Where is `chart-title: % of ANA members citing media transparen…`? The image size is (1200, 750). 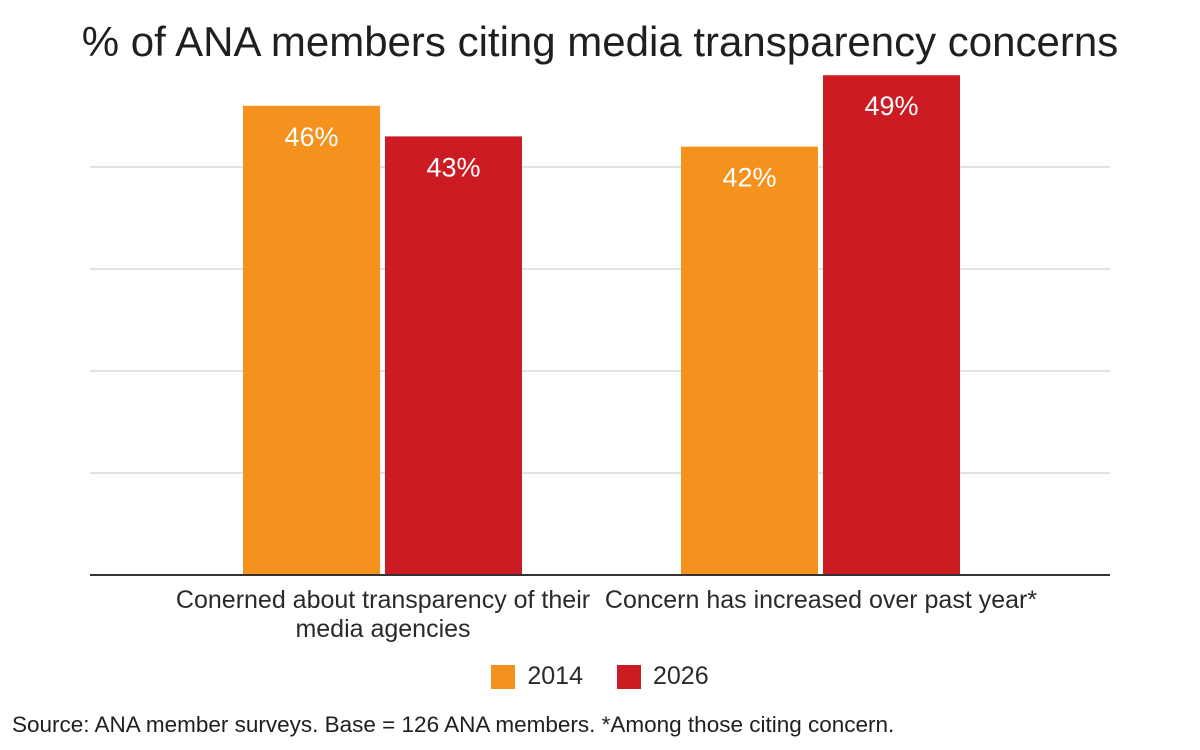 chart-title: % of ANA members citing media transparen… is located at coordinates (600, 41).